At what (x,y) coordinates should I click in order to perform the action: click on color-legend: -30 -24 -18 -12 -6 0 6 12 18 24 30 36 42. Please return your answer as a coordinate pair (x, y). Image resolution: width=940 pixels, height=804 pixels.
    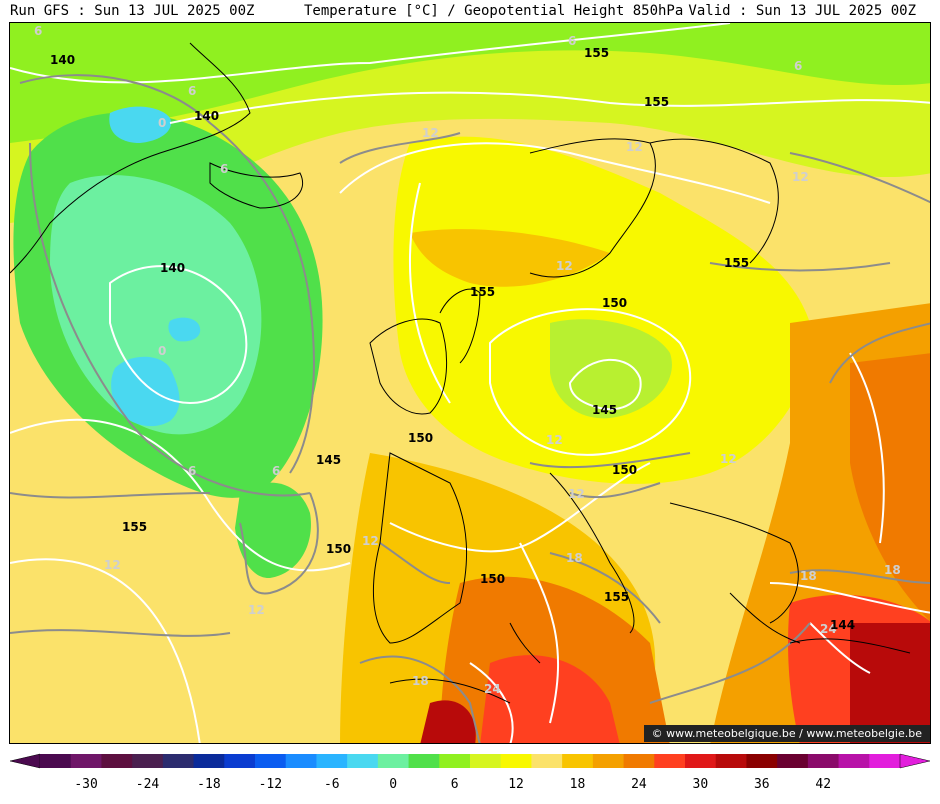
    Looking at the image, I should click on (470, 774).